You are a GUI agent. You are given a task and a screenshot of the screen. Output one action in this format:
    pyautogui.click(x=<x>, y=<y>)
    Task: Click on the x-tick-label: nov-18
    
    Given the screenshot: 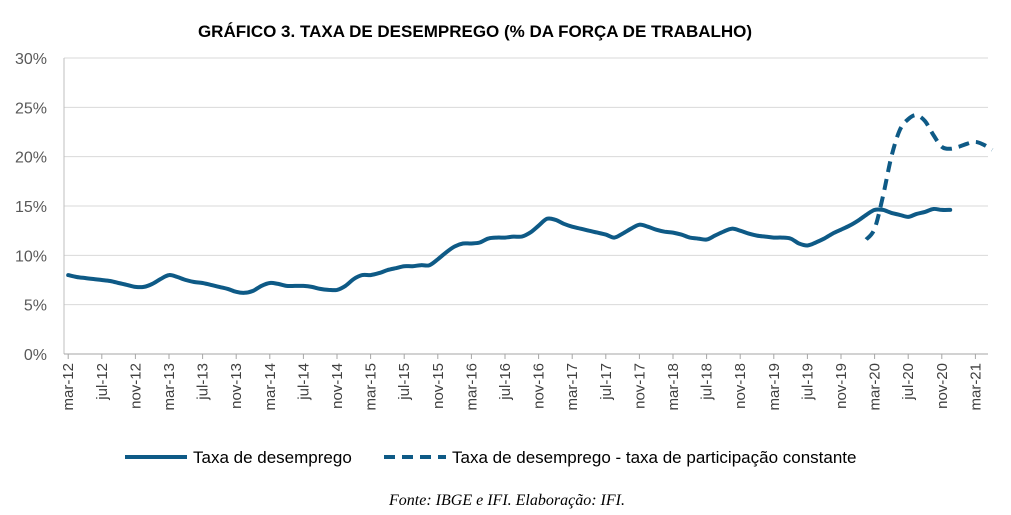 What is the action you would take?
    pyautogui.click(x=740, y=386)
    